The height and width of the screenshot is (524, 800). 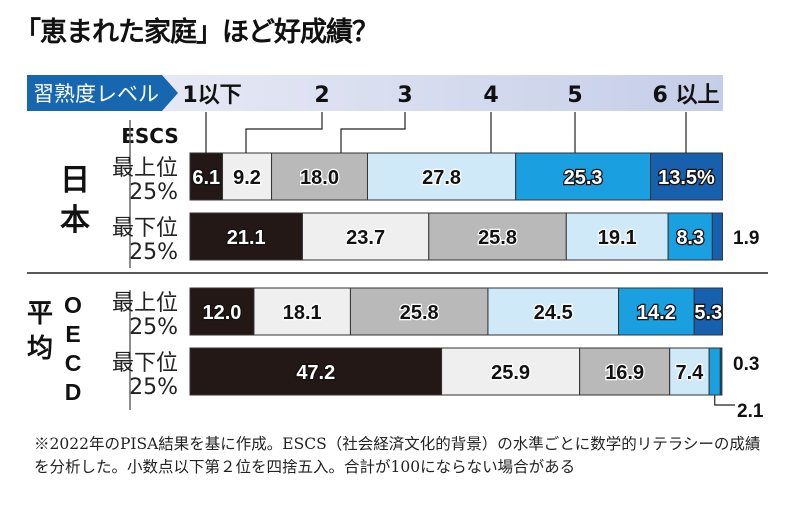 I want to click on data-label: 2.1, so click(x=750, y=411).